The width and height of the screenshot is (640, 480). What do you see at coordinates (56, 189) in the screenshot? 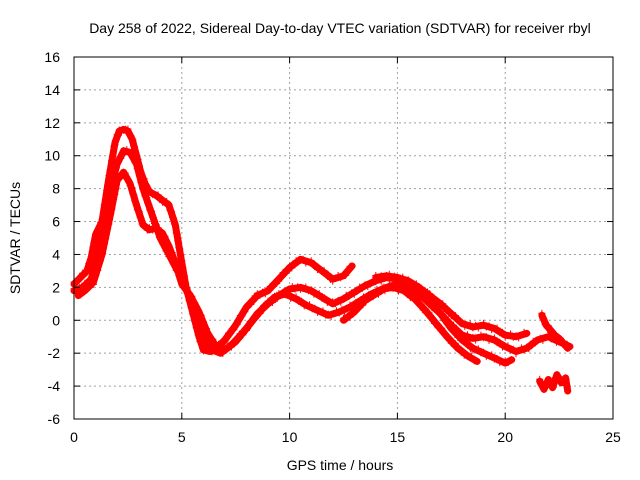
I see `y-tick-label: 8` at bounding box center [56, 189].